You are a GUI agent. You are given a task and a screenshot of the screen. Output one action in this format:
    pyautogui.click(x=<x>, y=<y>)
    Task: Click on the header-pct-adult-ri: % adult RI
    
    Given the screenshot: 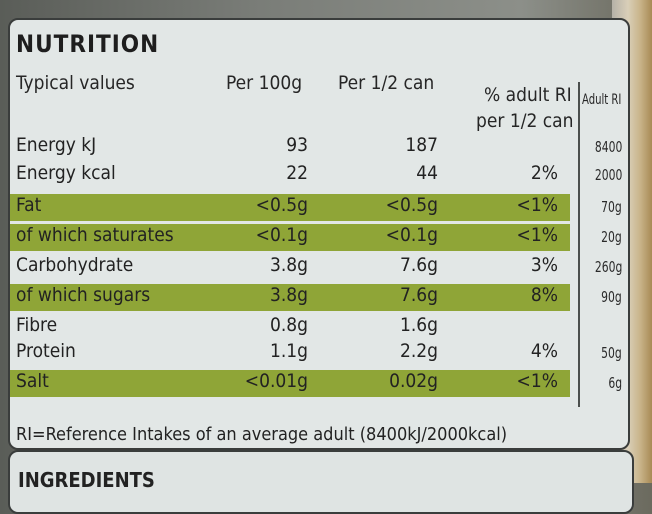 What is the action you would take?
    pyautogui.click(x=528, y=95)
    